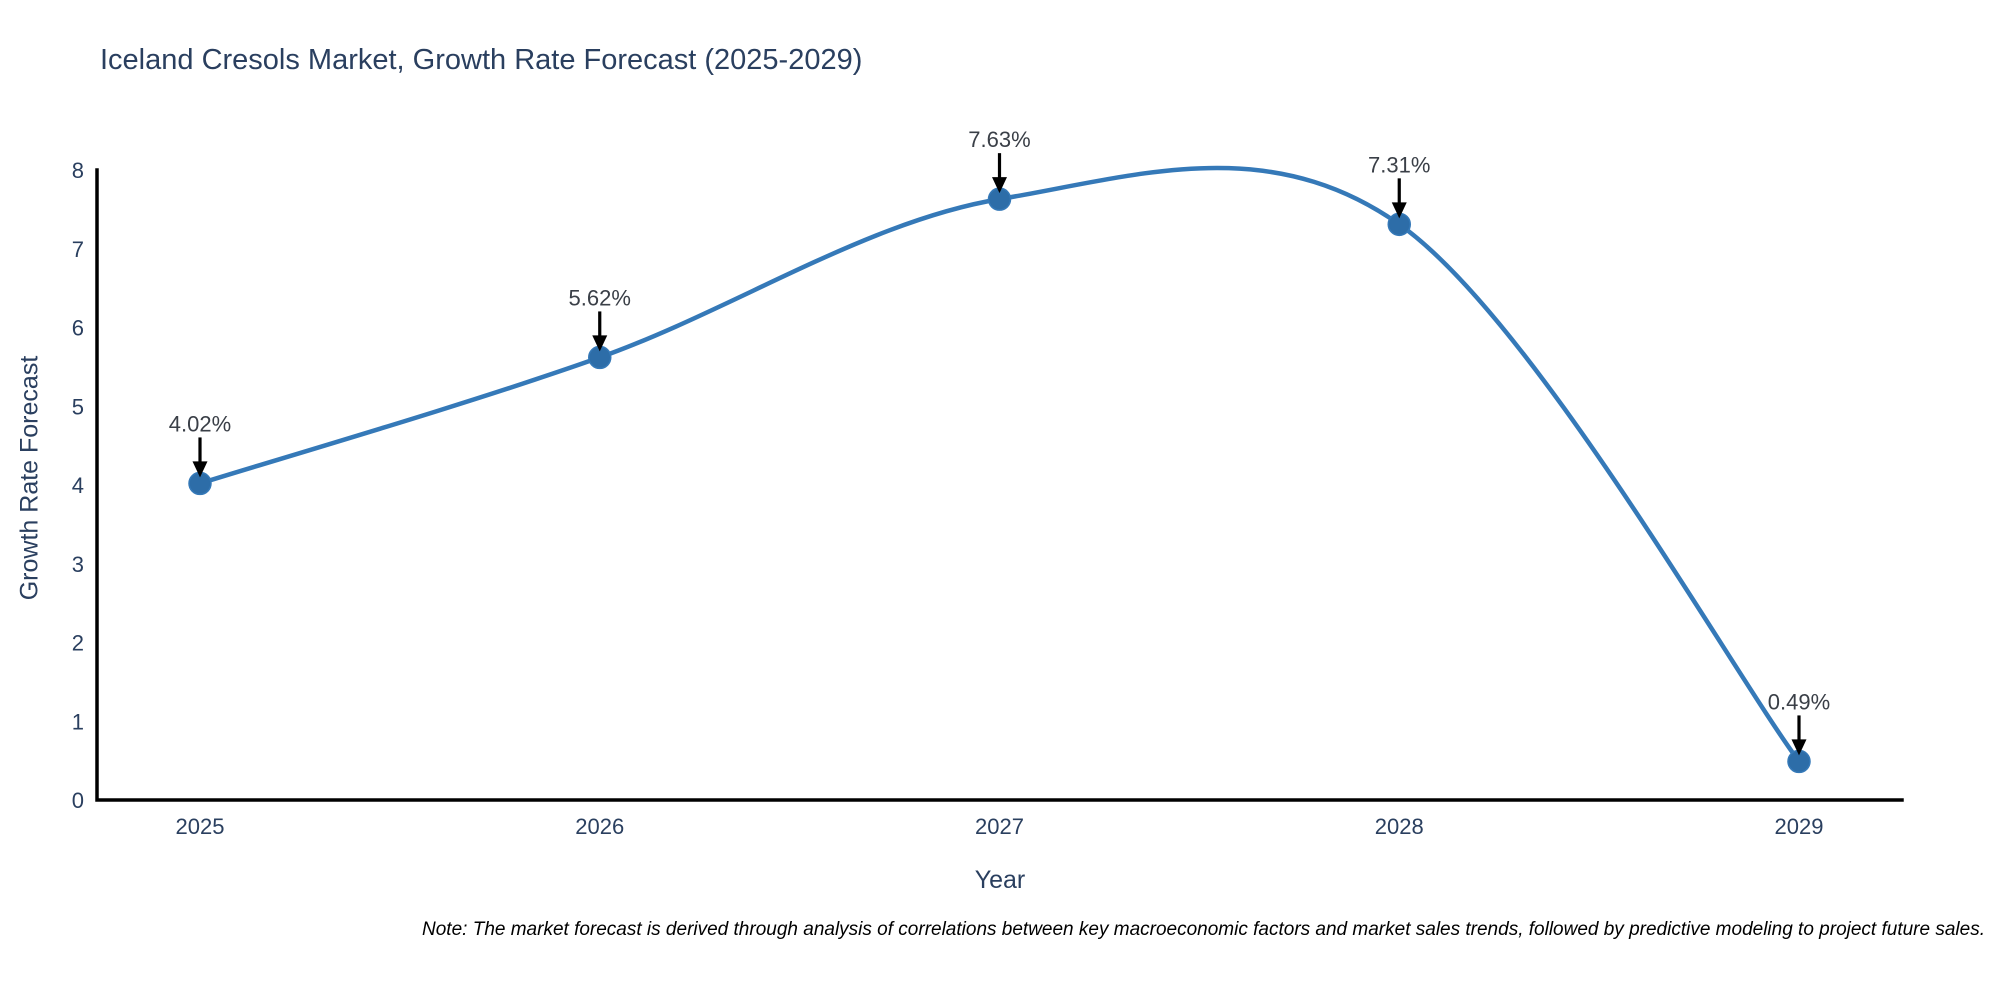  I want to click on x-tick-label: 2029, so click(1799, 826).